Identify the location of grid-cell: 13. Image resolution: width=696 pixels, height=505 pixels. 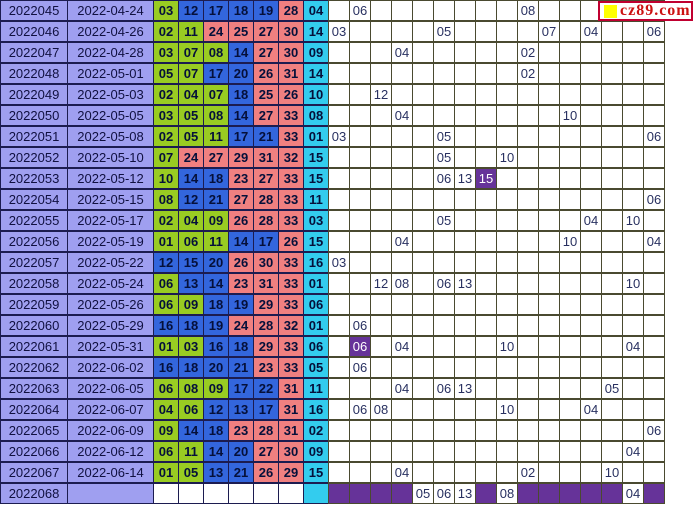
(465, 493).